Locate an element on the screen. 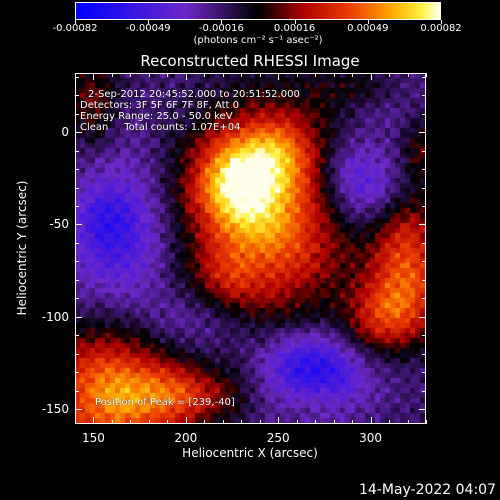  footer-date: 14-May-2022 04:07 is located at coordinates (427, 490).